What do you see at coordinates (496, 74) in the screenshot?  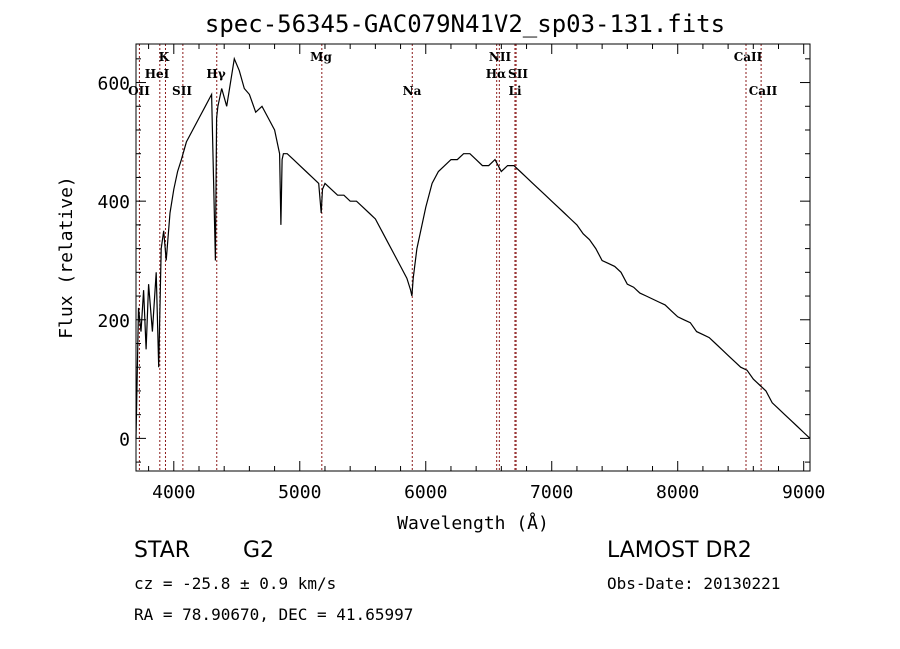 I see `line-label-8: Hα` at bounding box center [496, 74].